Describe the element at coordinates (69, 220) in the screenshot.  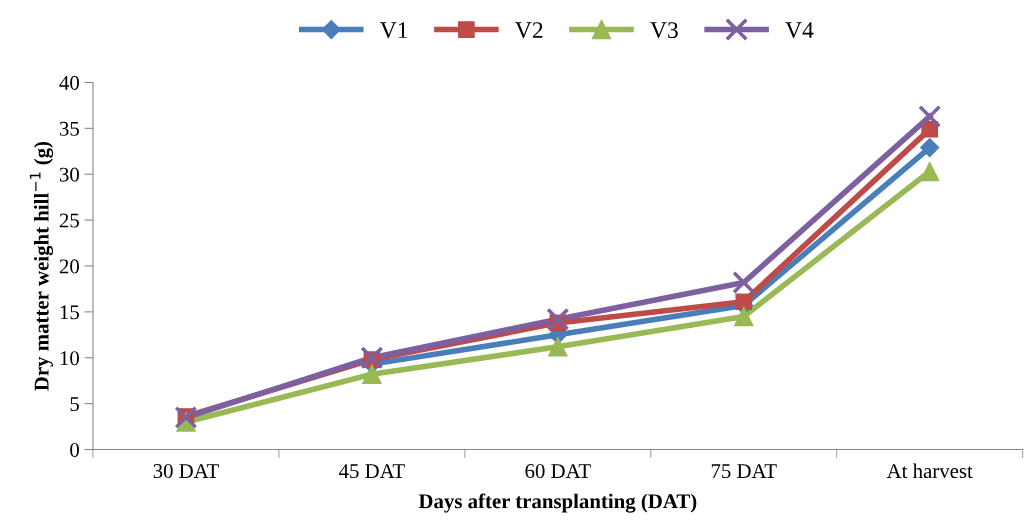
I see `y-tick-label: 25` at that location.